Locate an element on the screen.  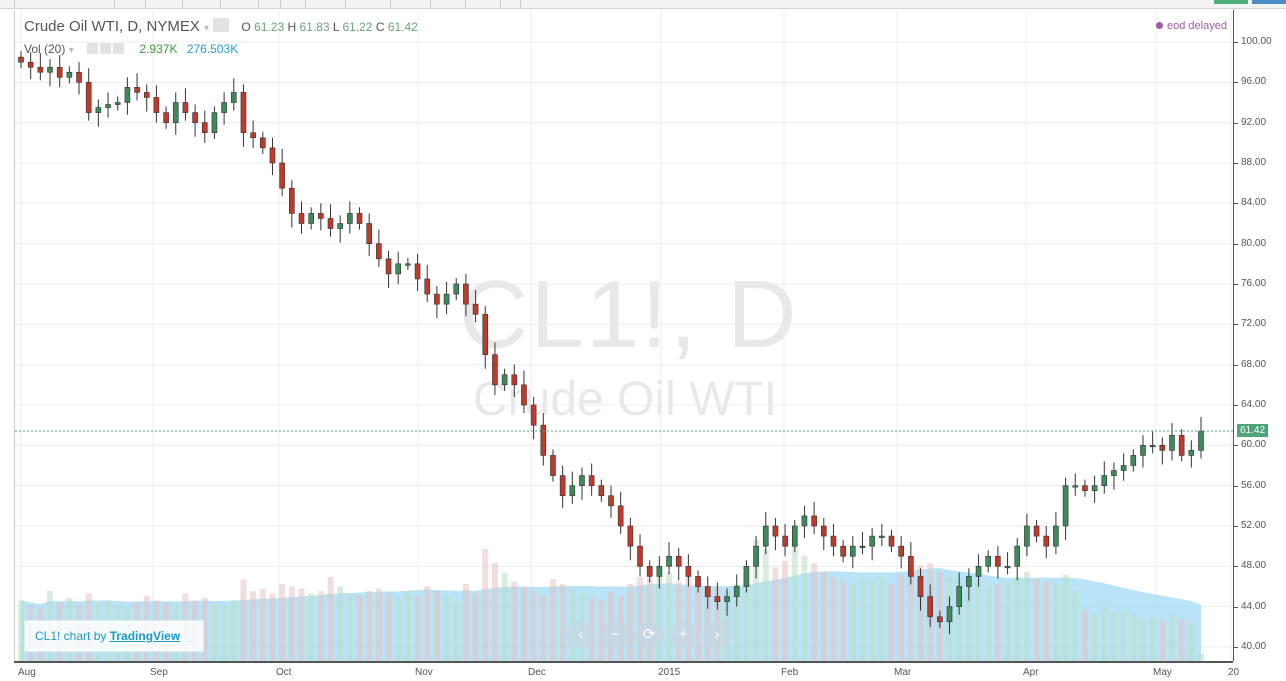
x-tick-label: Feb is located at coordinates (790, 672).